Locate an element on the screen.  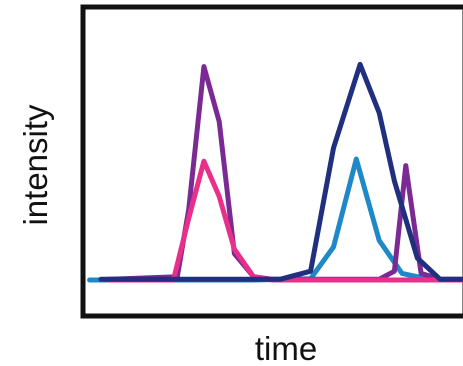
x-axis-label: time is located at coordinates (286, 348).